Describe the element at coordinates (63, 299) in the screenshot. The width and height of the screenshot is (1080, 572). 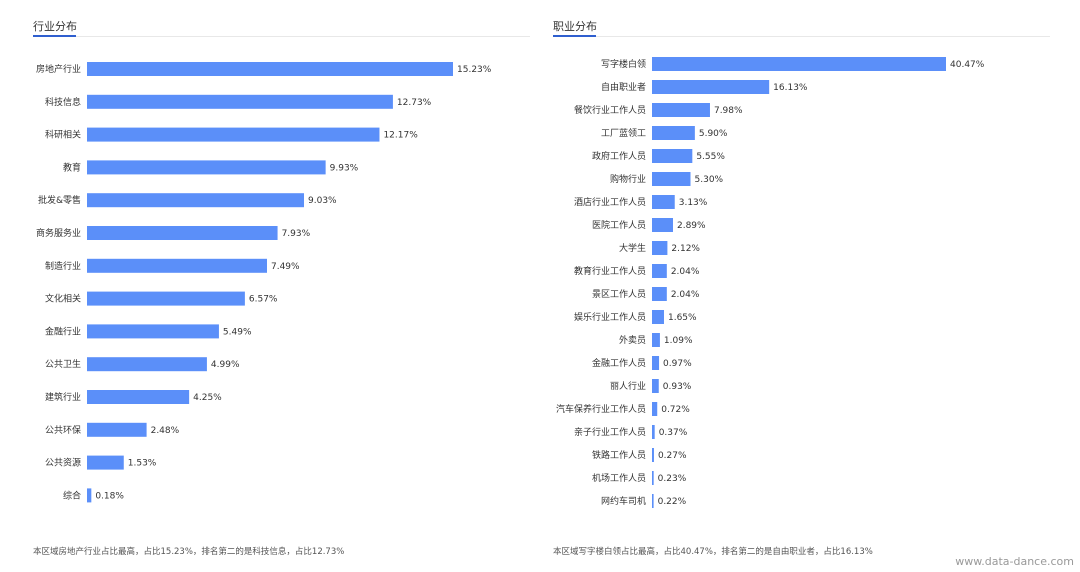
I see `category-label: 文化相关` at that location.